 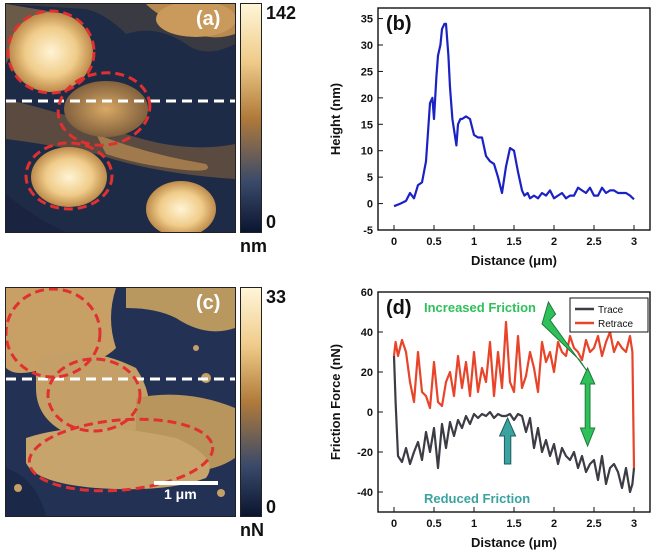 I want to click on friction-colorbar, so click(x=251, y=402).